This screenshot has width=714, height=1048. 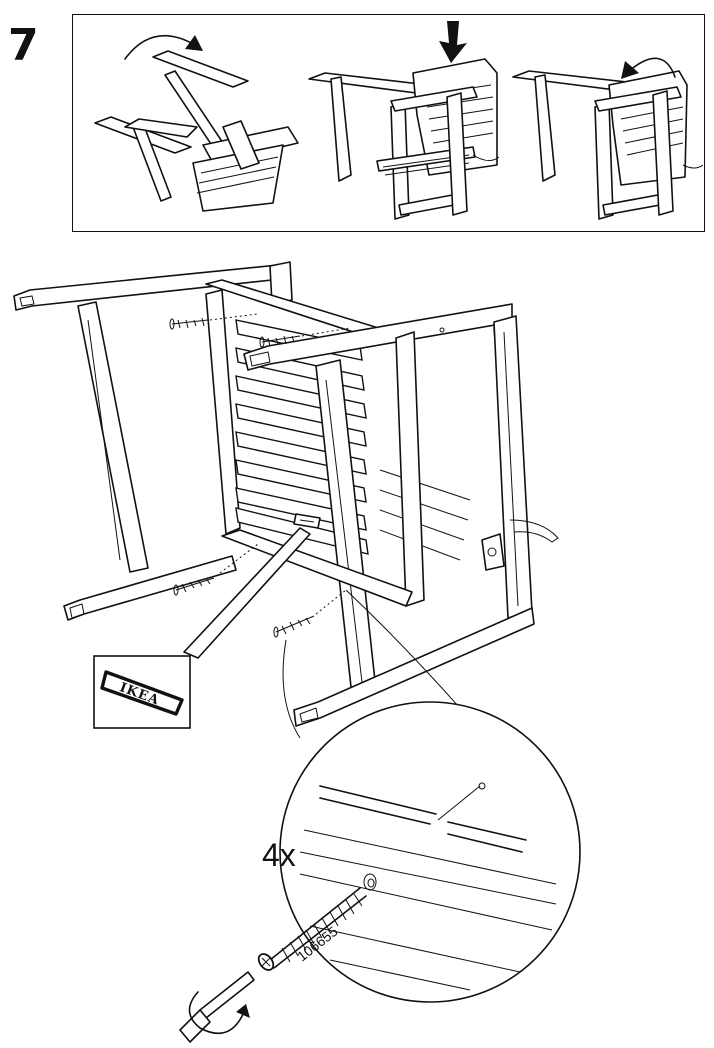 What do you see at coordinates (414, 667) in the screenshot?
I see `front-bottom-rail` at bounding box center [414, 667].